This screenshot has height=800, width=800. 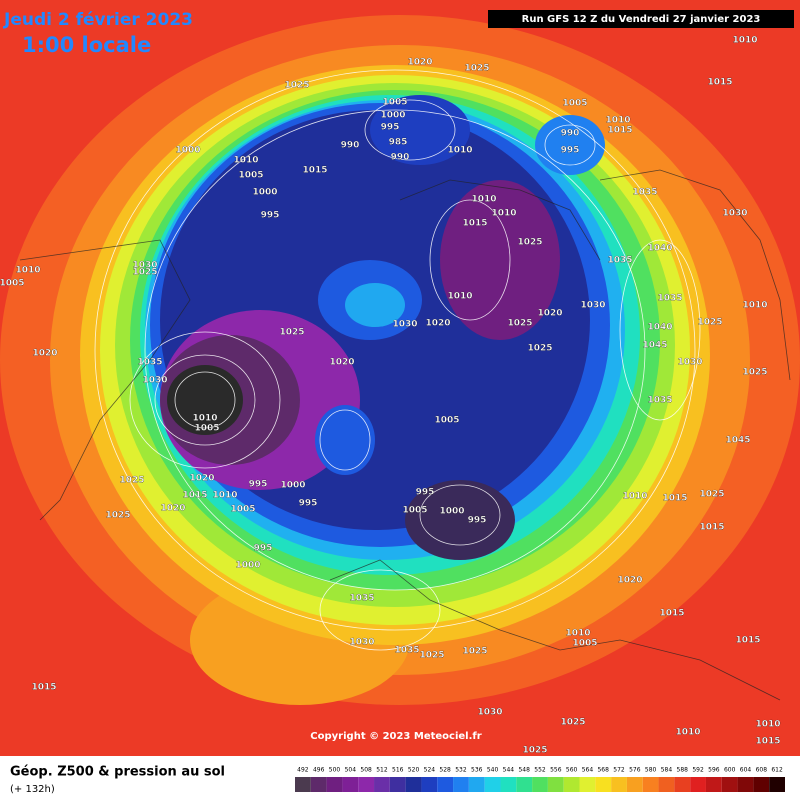 What do you see at coordinates (430, 770) in the screenshot?
I see `scale-label: 524` at bounding box center [430, 770].